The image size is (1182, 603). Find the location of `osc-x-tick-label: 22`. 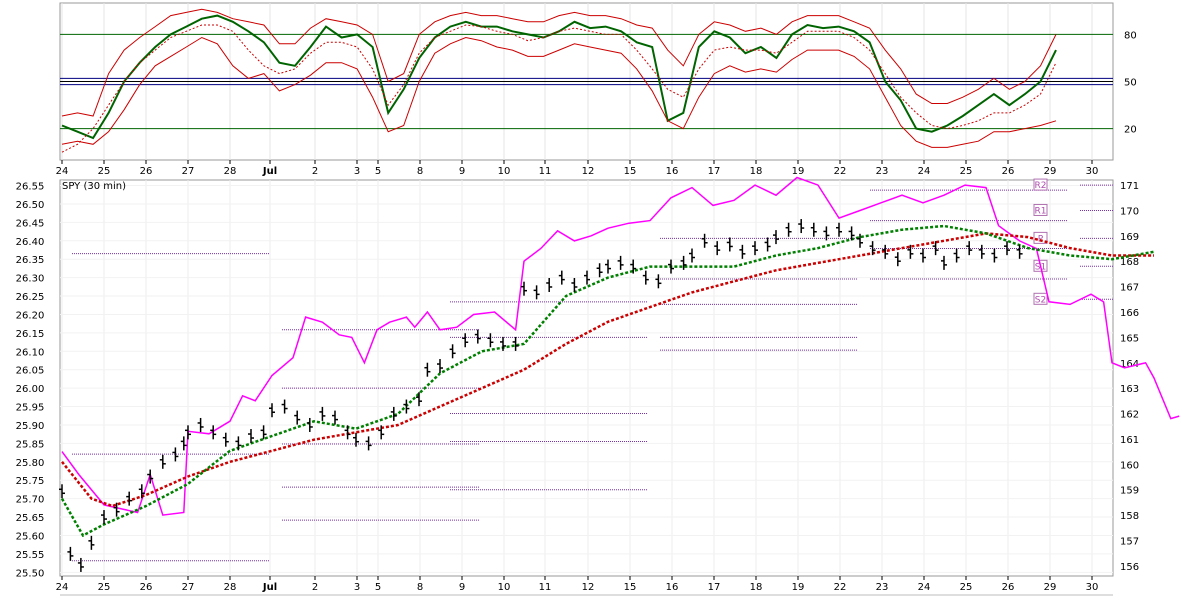

osc-x-tick-label: 22 is located at coordinates (840, 171).